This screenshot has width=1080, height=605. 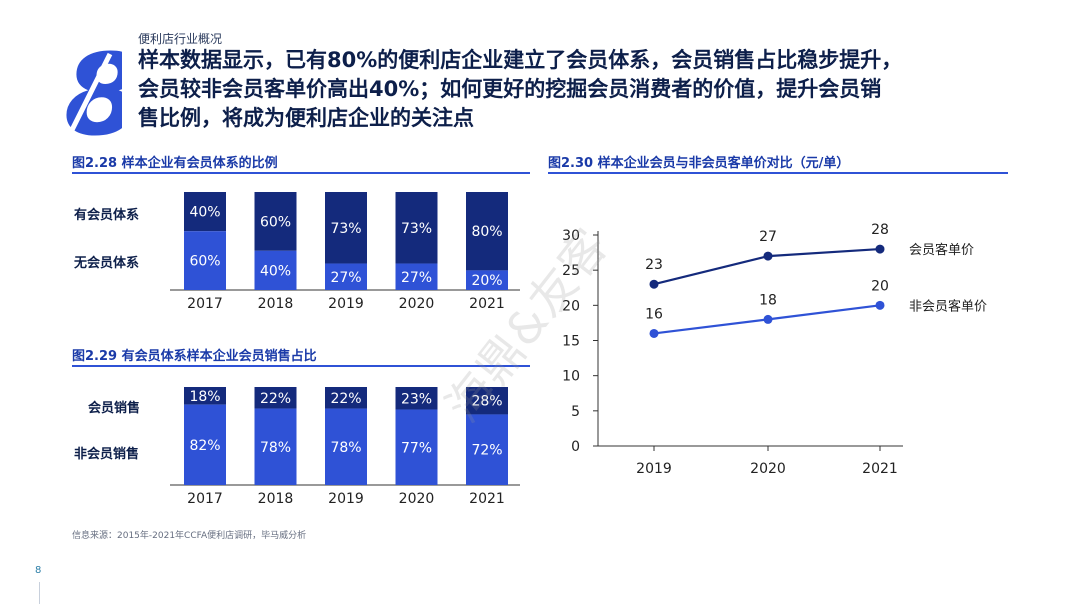 What do you see at coordinates (510, 89) in the screenshot?
I see `headline-line: 会员较非会员客单价高出40%；如何更好的挖掘会员消费者的价值，提升会员销` at bounding box center [510, 89].